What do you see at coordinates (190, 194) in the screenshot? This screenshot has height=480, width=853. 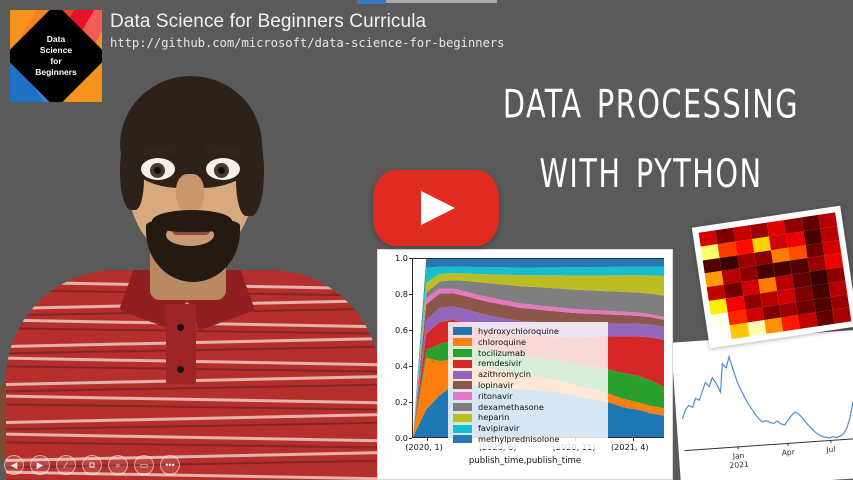 I see `nose` at bounding box center [190, 194].